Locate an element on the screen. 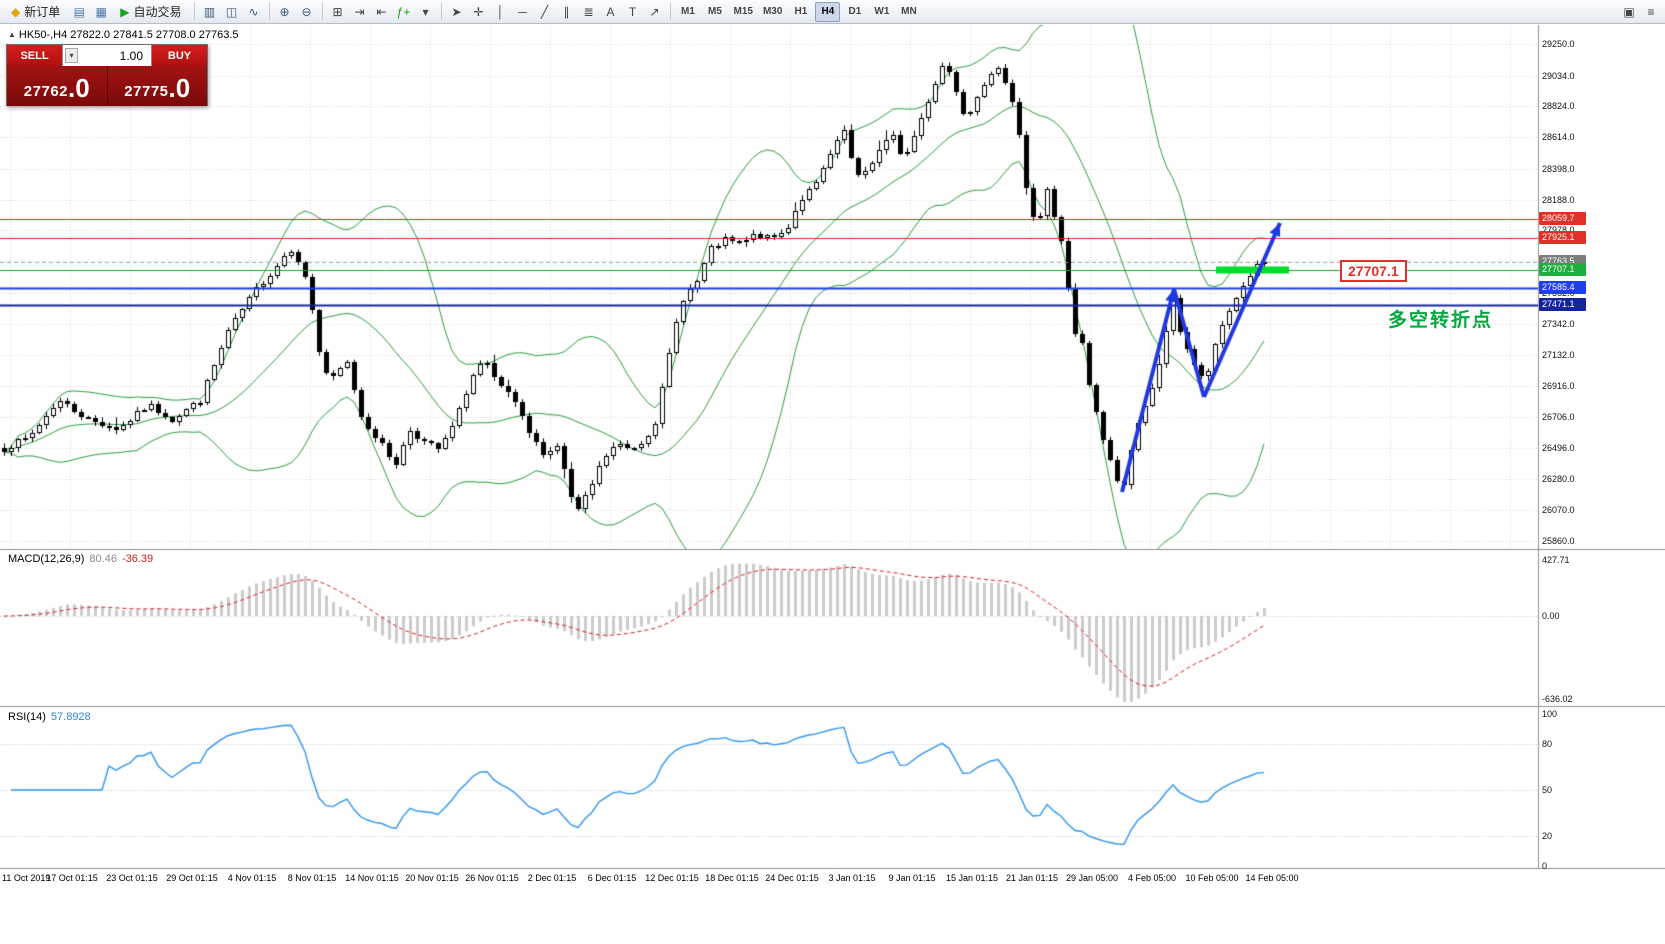 This screenshot has height=944, width=1665. trendline-icon-glyph: ╱ is located at coordinates (544, 11).